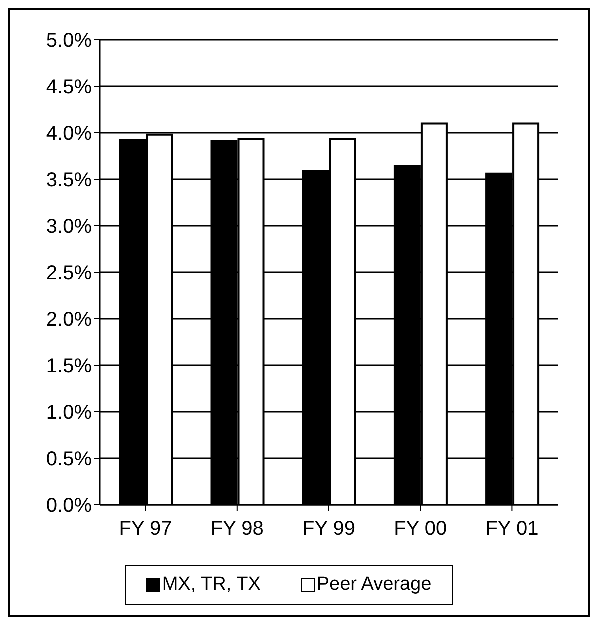 This screenshot has width=598, height=625. What do you see at coordinates (329, 529) in the screenshot?
I see `x-tick-label: FY 99` at bounding box center [329, 529].